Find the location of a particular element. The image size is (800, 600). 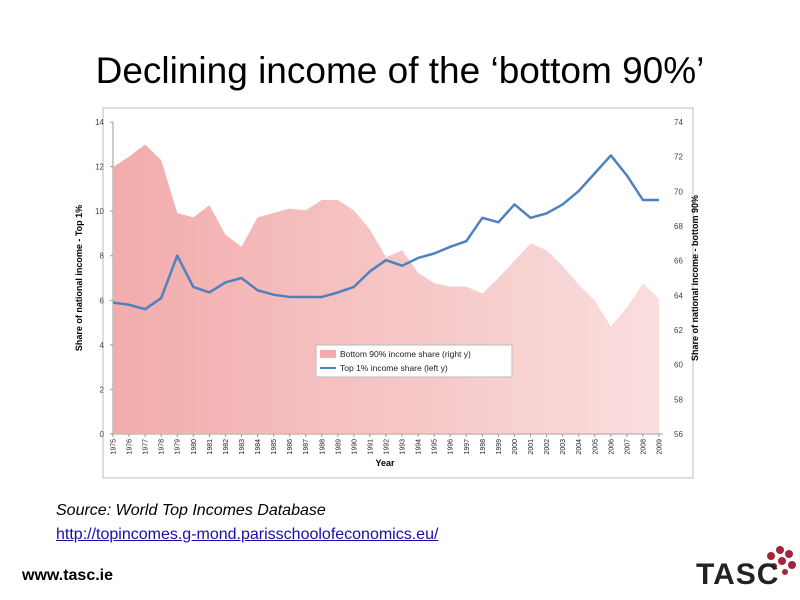

x-tick-label: 1984 is located at coordinates (258, 447).